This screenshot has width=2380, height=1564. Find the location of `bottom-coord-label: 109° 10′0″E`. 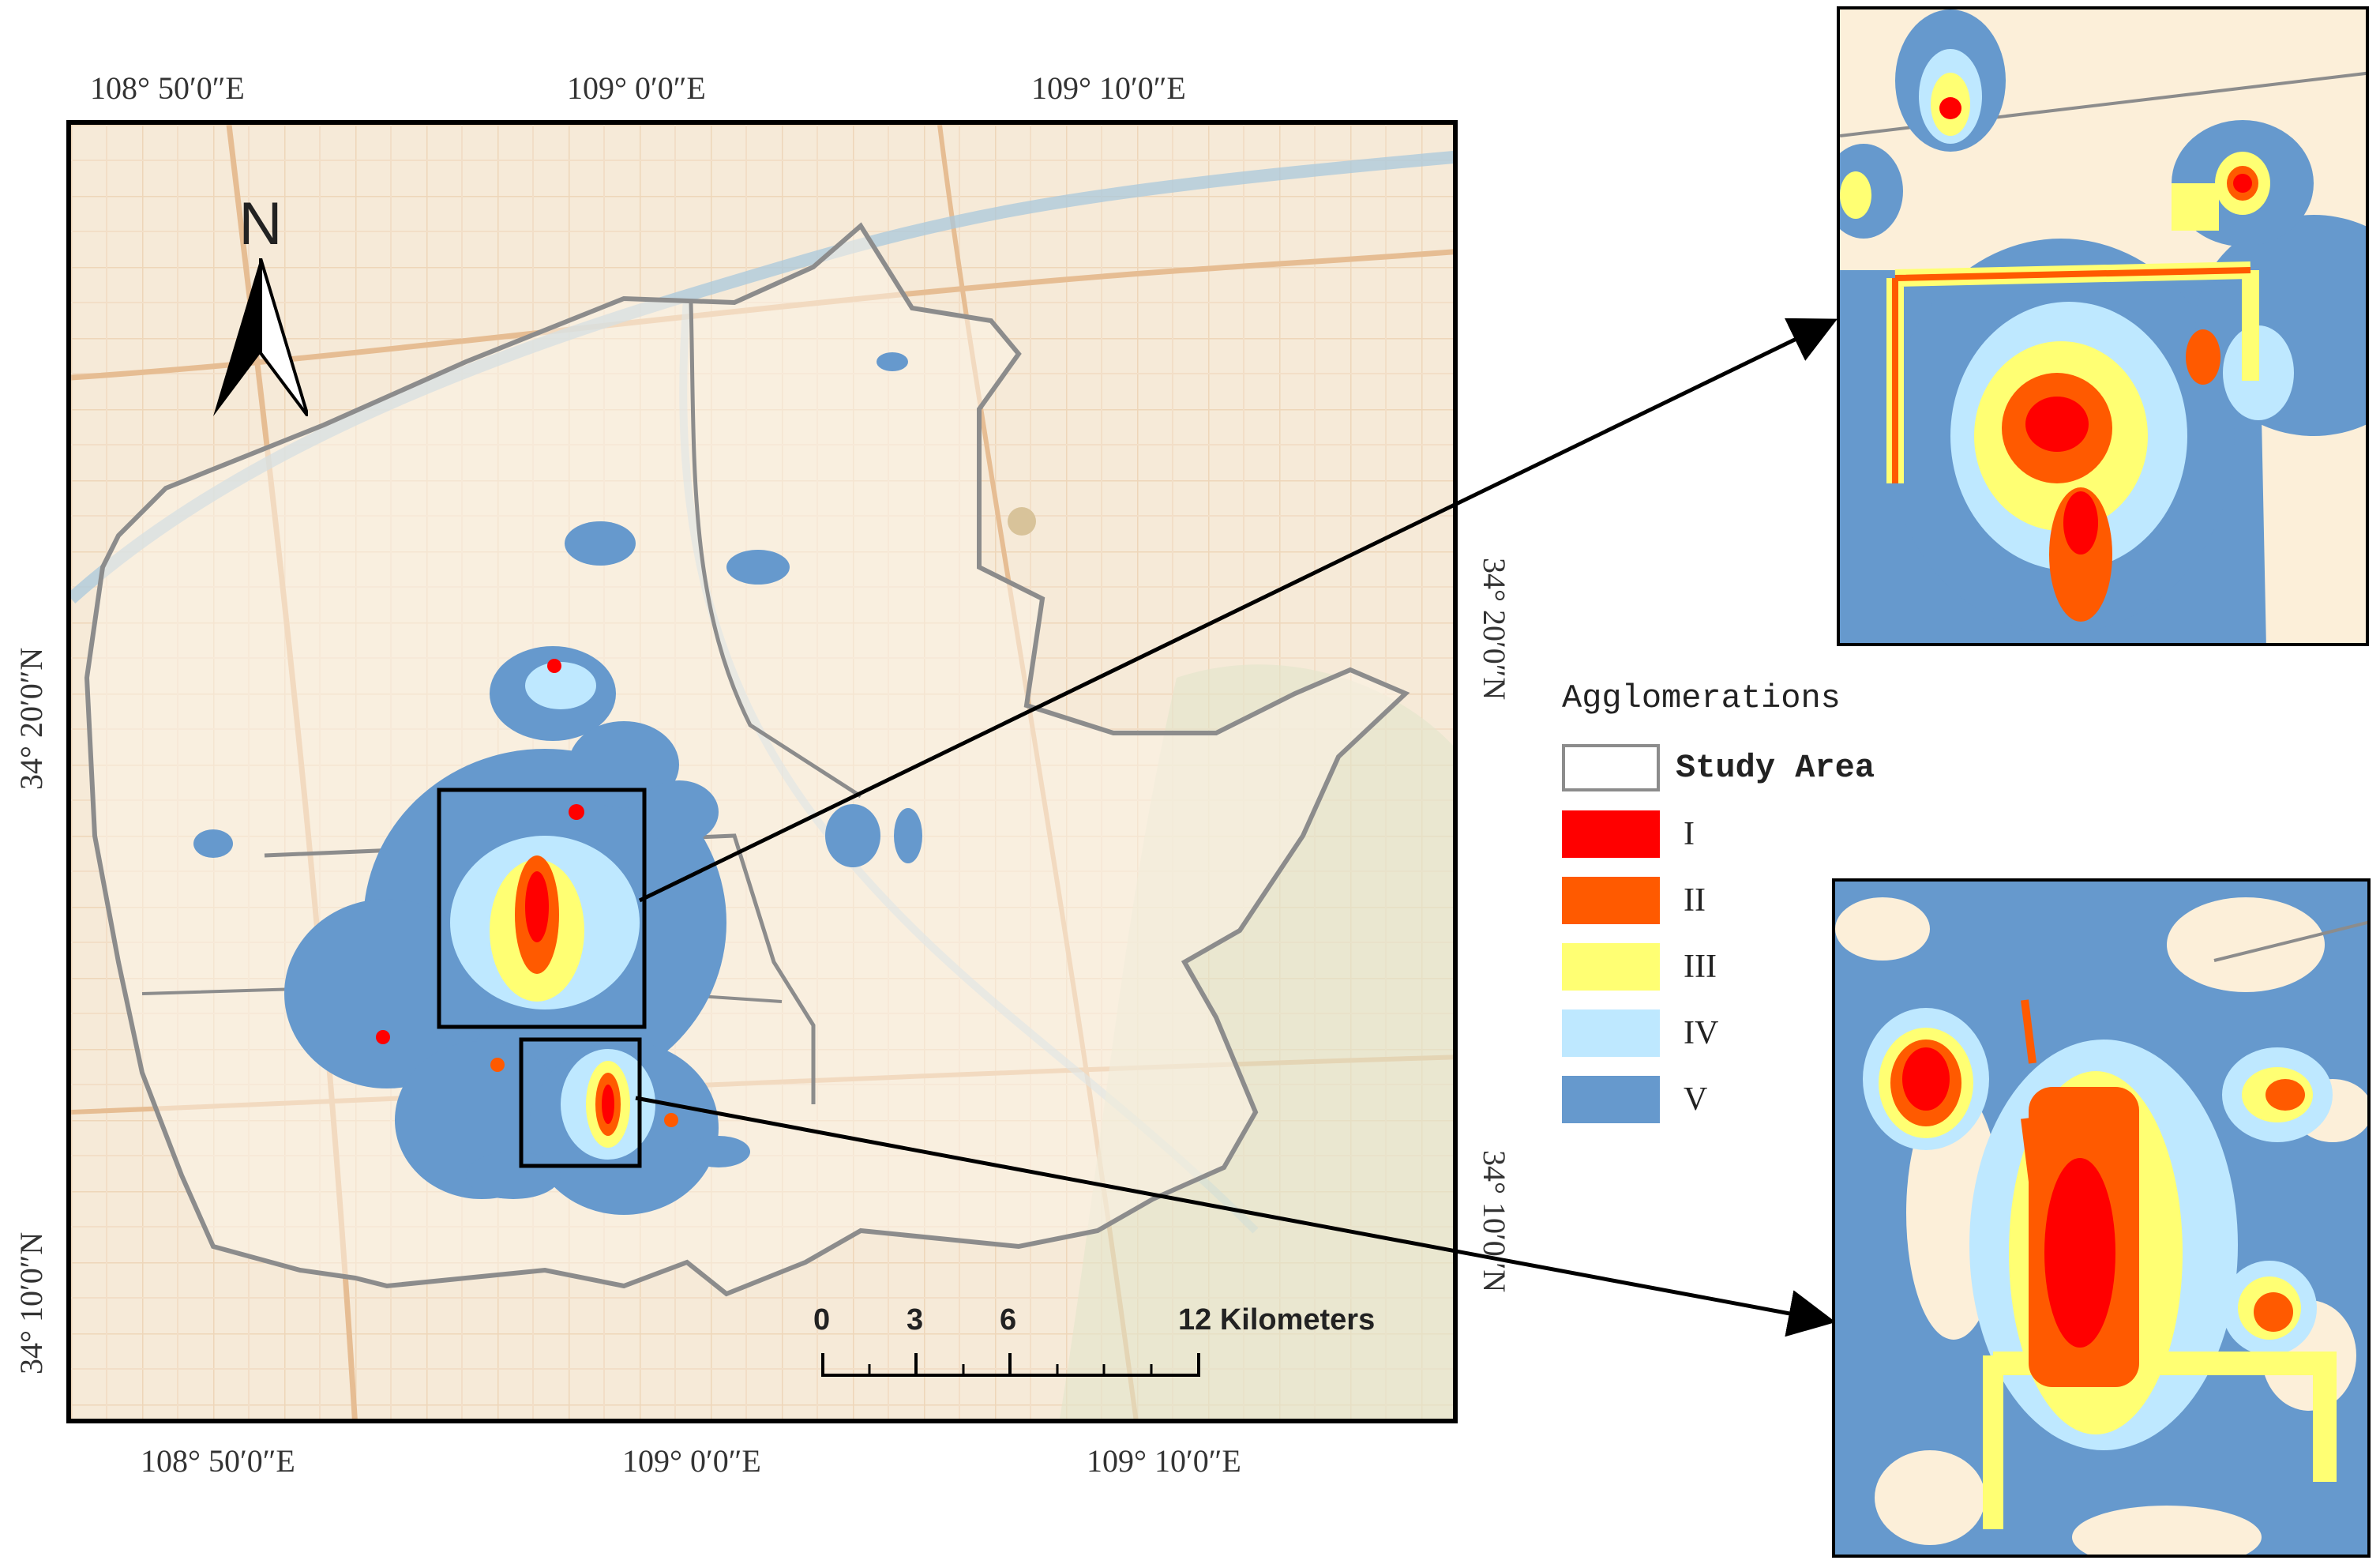

bottom-coord-label: 109° 10′0″E is located at coordinates (1164, 1461).